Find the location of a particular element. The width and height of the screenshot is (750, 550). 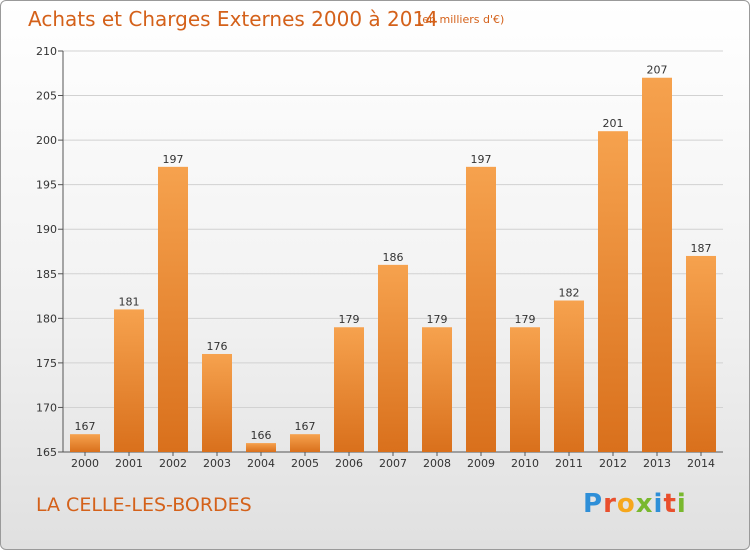

y-tick-label: 200 is located at coordinates (46, 140).